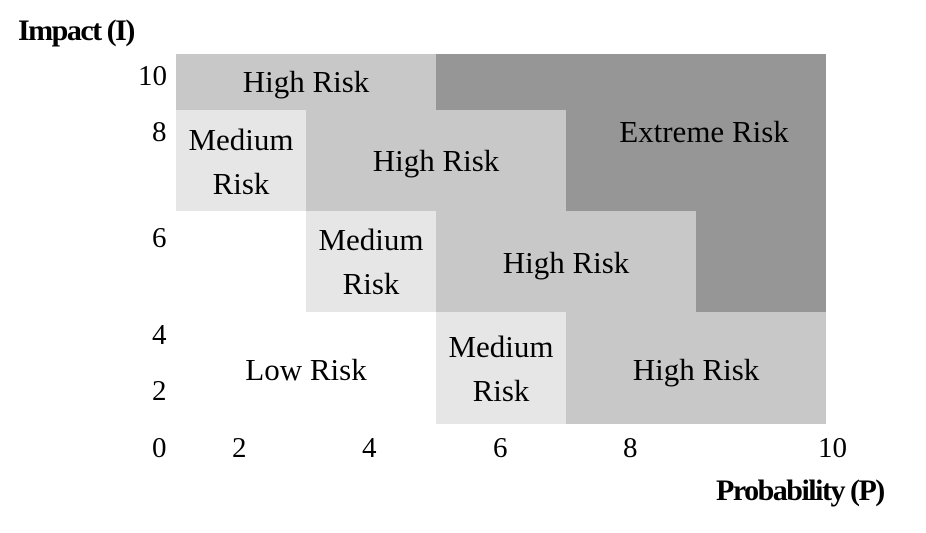 This screenshot has height=533, width=926. Describe the element at coordinates (369, 448) in the screenshot. I see `x-tick-label: 4` at that location.